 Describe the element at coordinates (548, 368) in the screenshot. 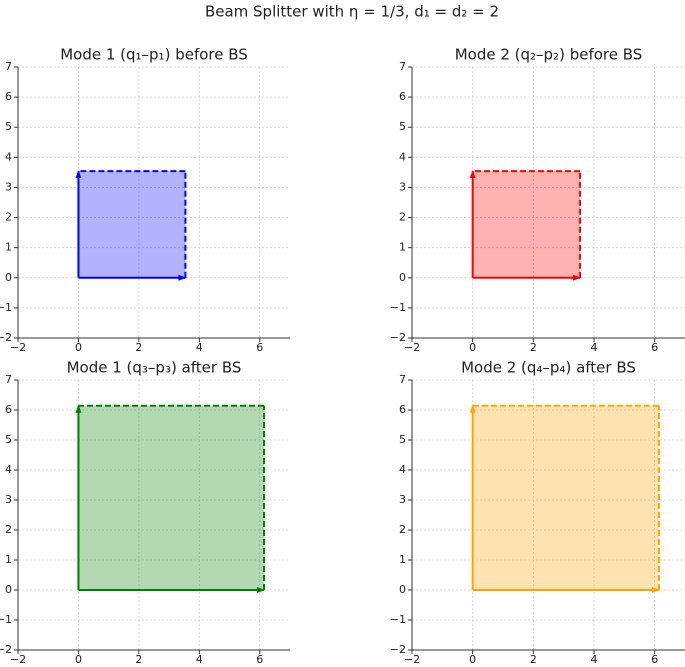

I see `subplot-title: Mode 2 (q₄–p₄) after BS` at that location.